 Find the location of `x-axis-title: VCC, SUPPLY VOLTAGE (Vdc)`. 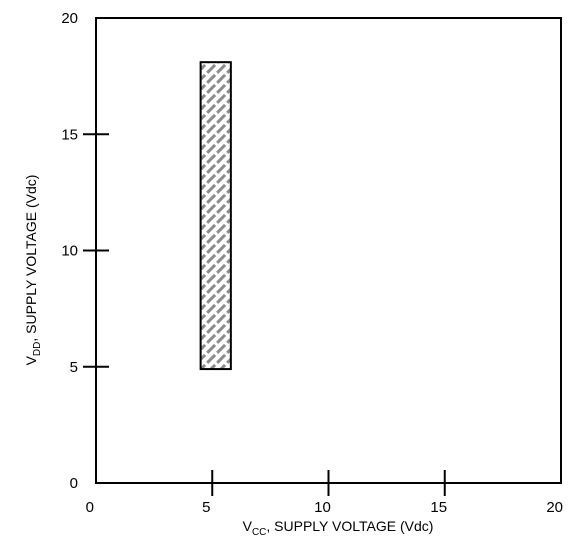

x-axis-title: VCC, SUPPLY VOLTAGE (Vdc) is located at coordinates (338, 528).